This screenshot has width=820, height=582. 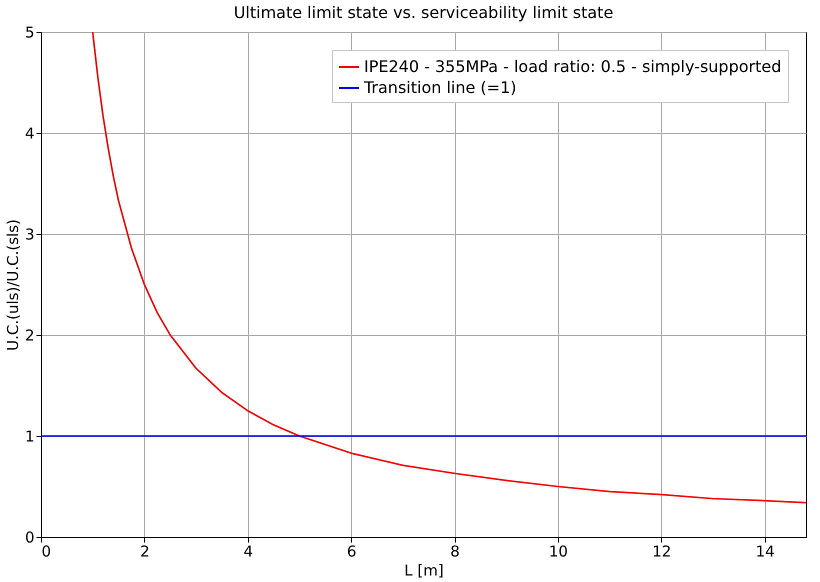 I want to click on y-tick-label: 0, so click(x=29, y=537).